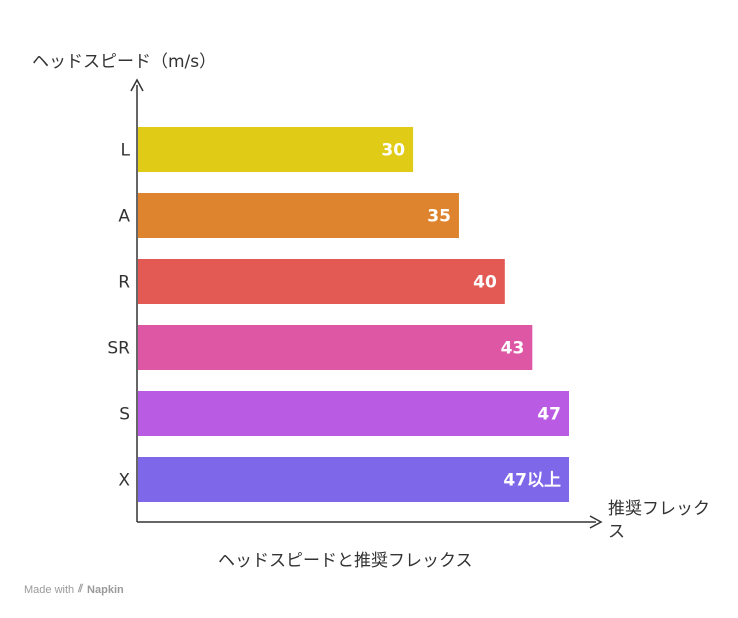 Image resolution: width=738 pixels, height=618 pixels. What do you see at coordinates (485, 283) in the screenshot?
I see `value-label-r: 40` at bounding box center [485, 283].